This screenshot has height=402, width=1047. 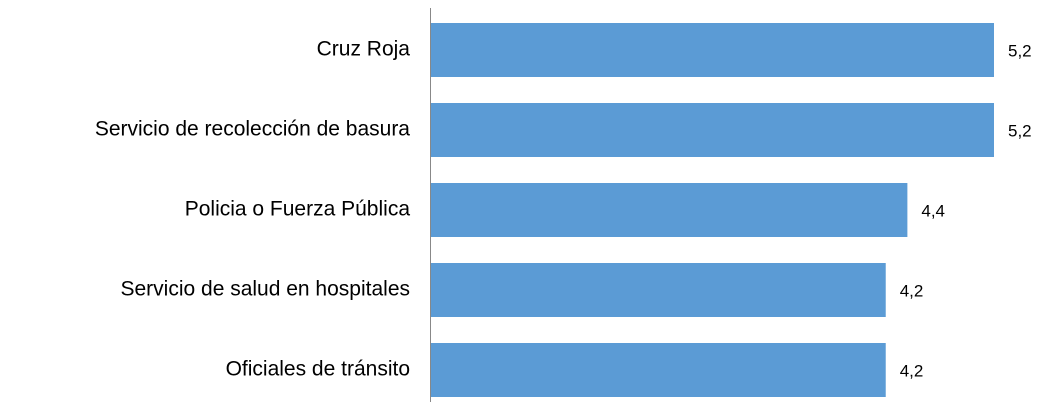 I want to click on category-label: Cruz Roja, so click(x=364, y=49).